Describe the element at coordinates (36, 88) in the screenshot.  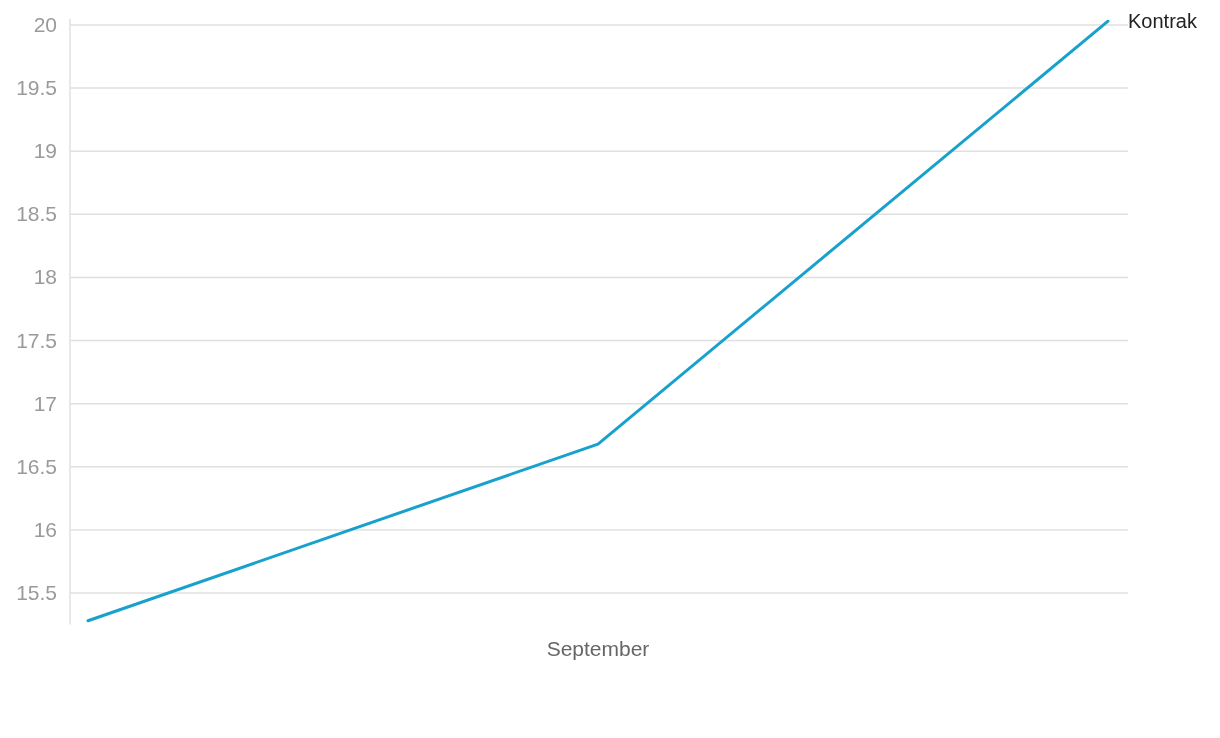
I see `y-tick-label: 19.5` at that location.